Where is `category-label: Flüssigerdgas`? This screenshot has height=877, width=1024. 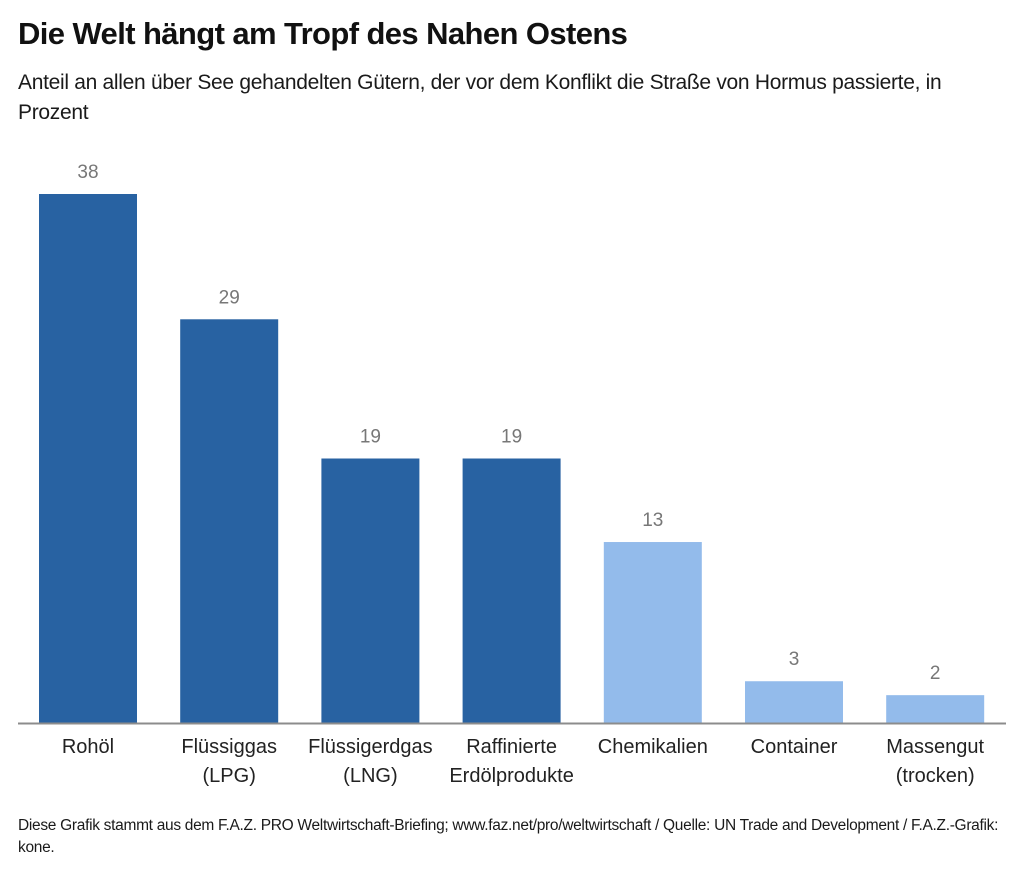
category-label: Flüssigerdgas is located at coordinates (370, 747).